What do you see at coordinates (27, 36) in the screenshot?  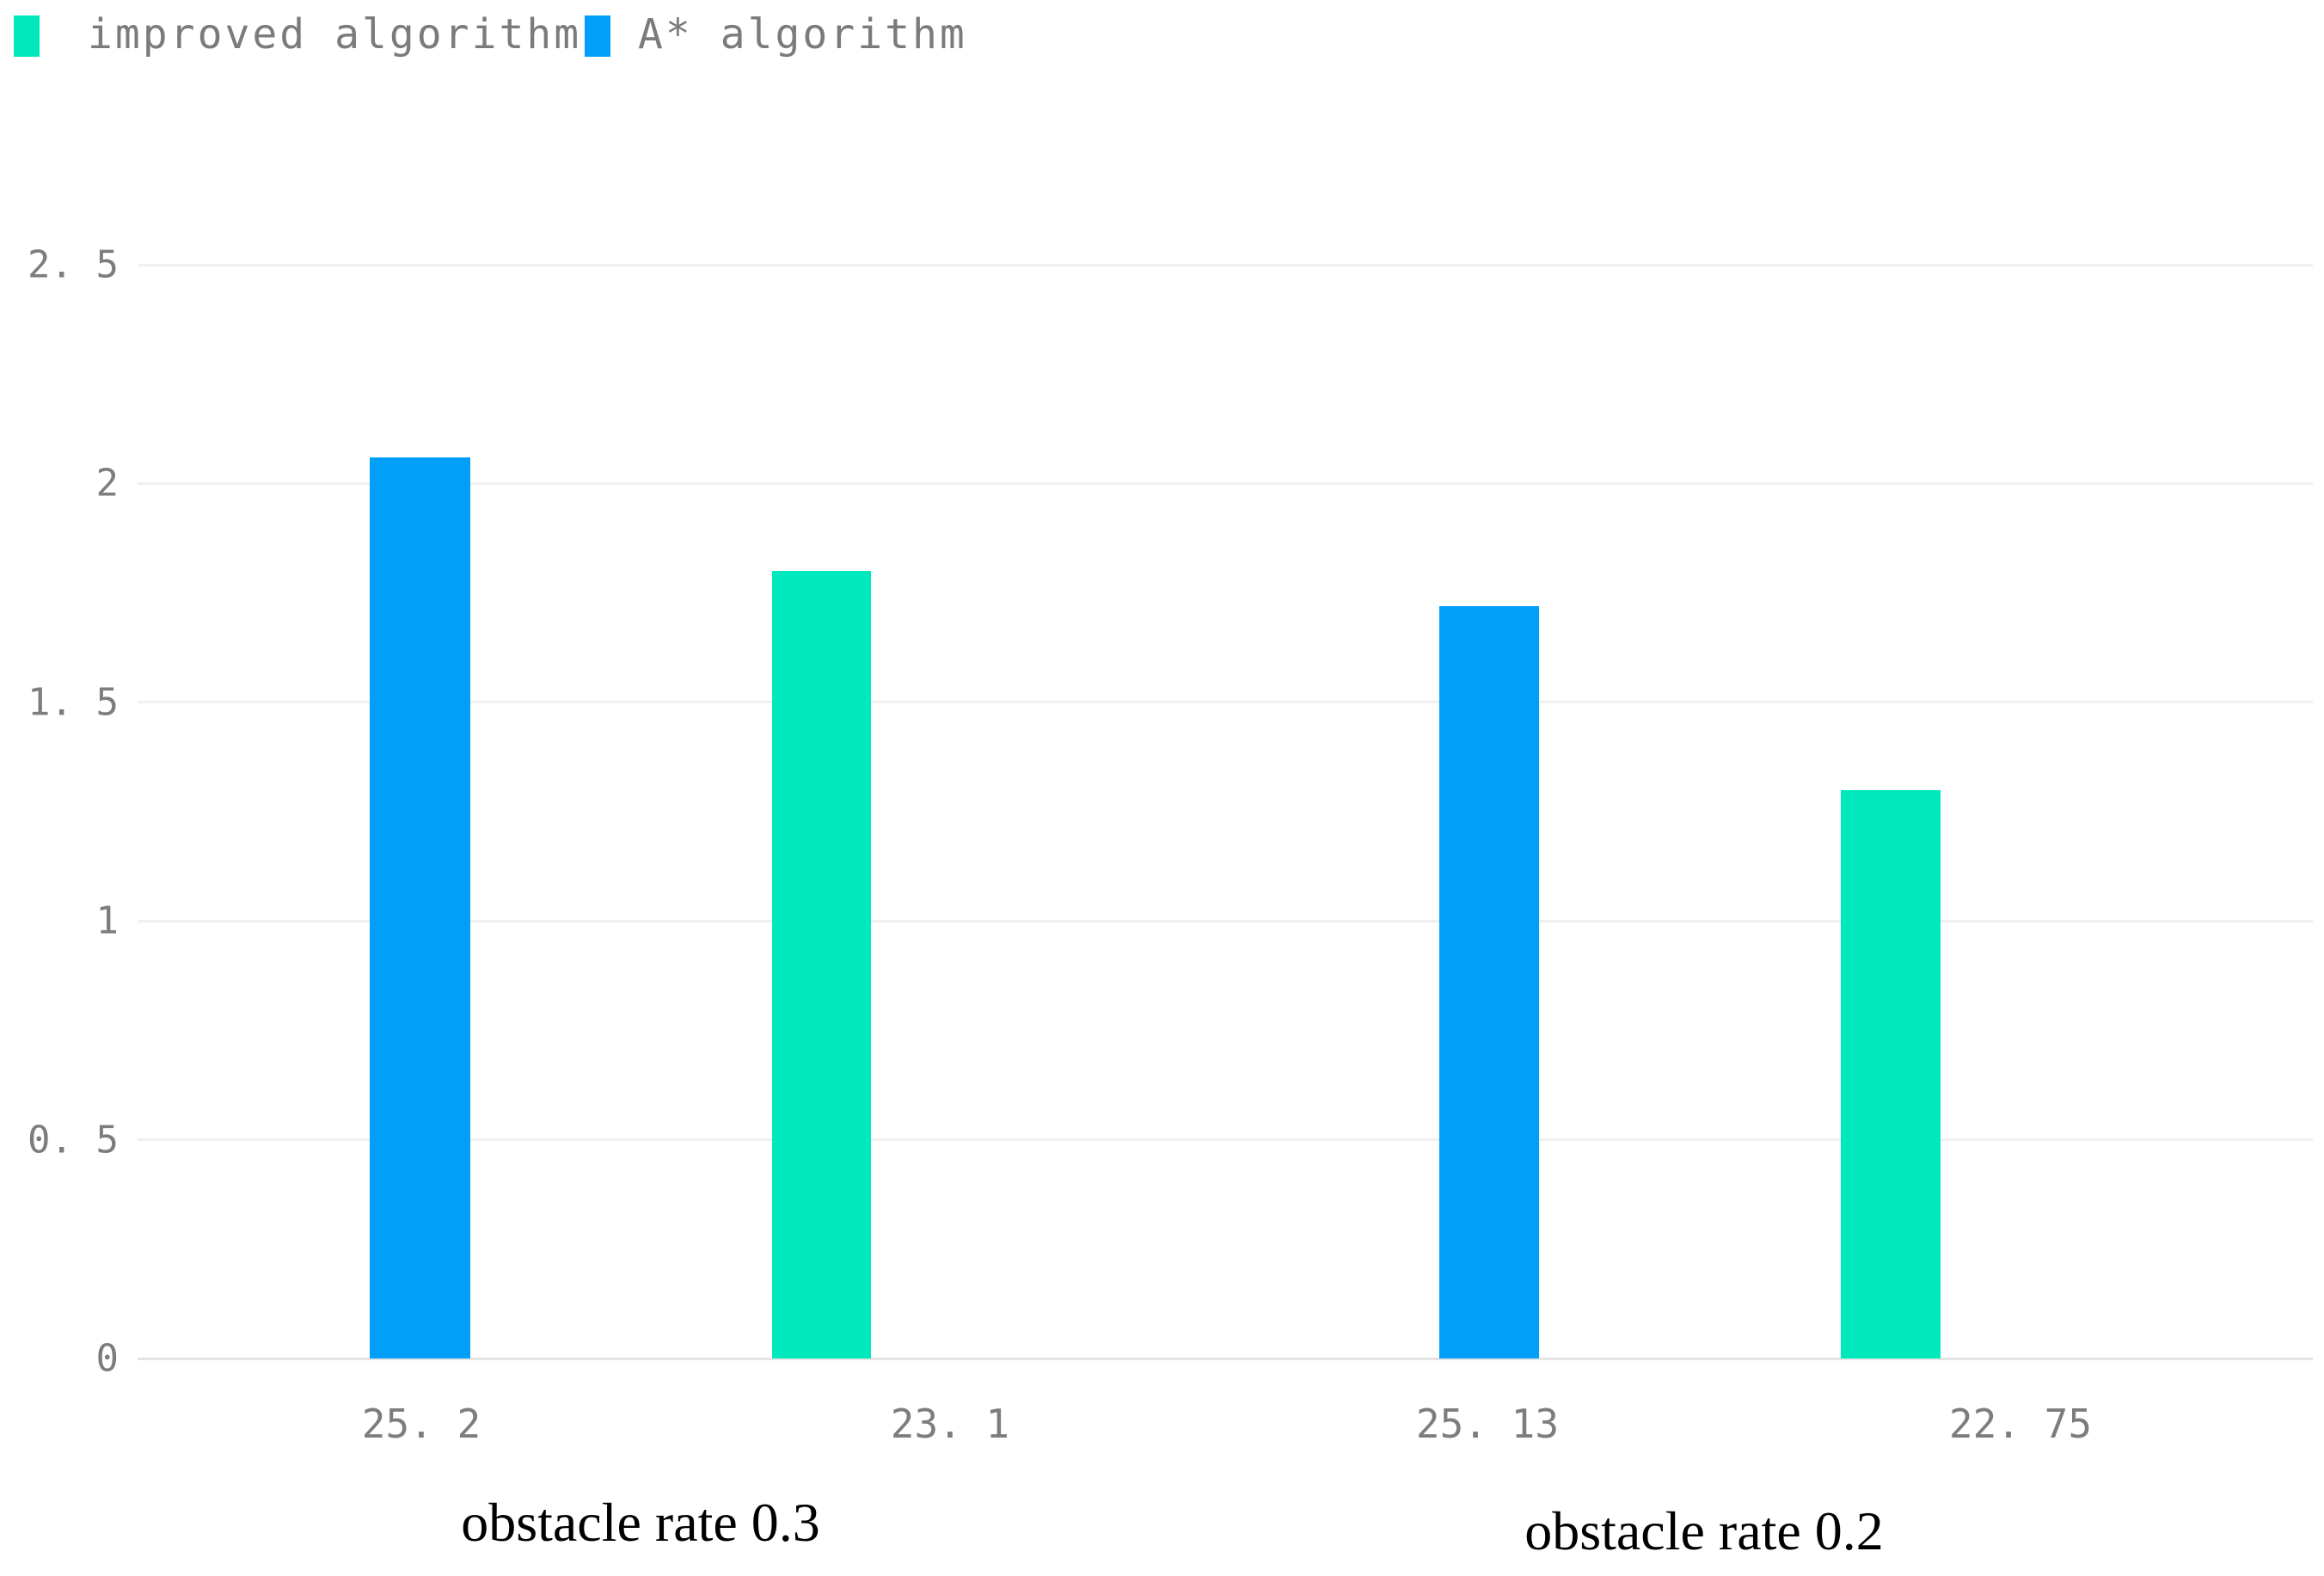 I see `legend-swatch-improved-algorithm` at bounding box center [27, 36].